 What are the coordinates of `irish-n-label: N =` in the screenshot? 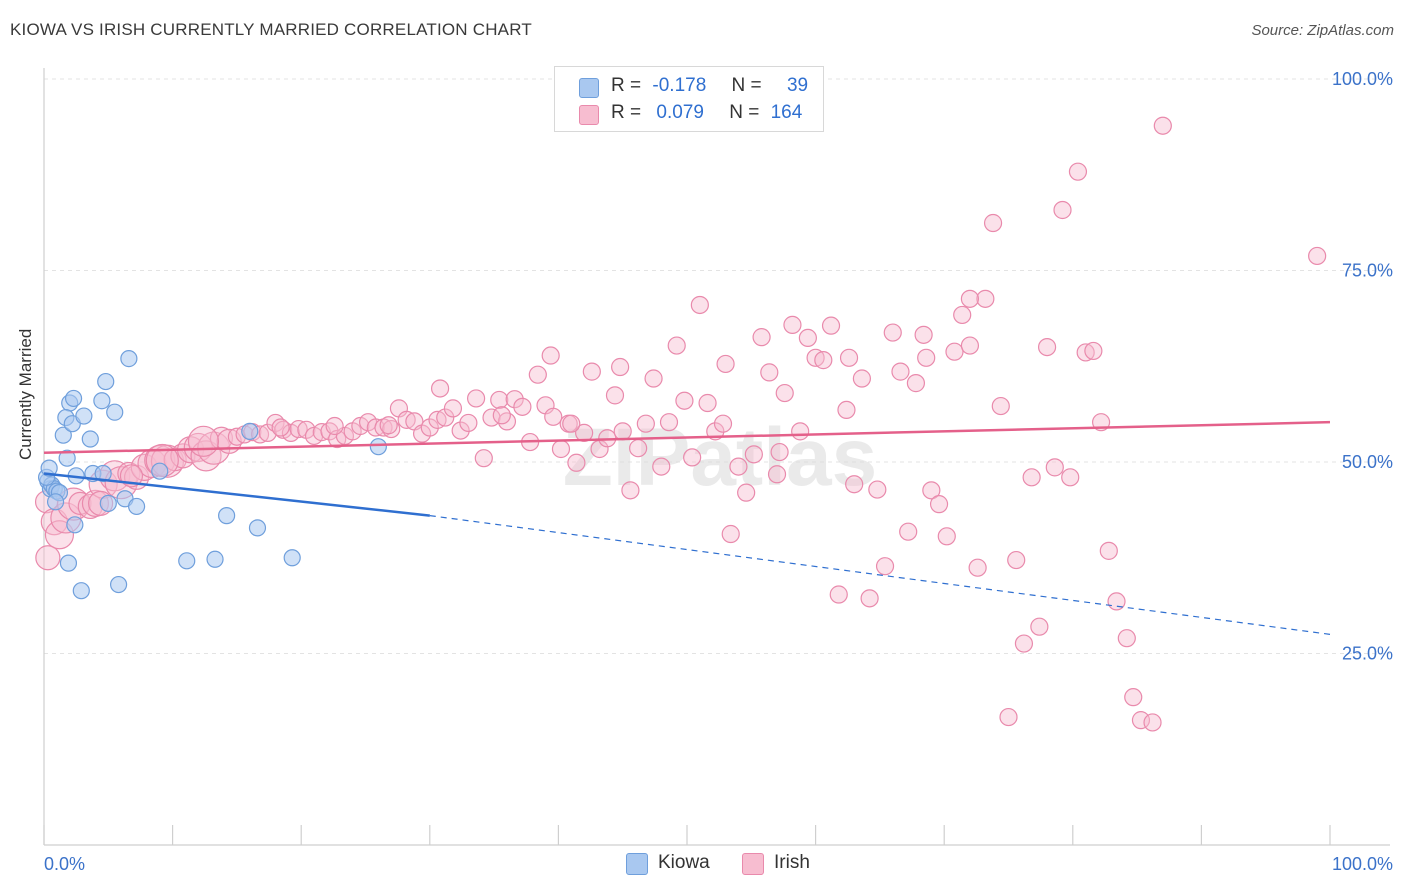 It's located at (744, 112).